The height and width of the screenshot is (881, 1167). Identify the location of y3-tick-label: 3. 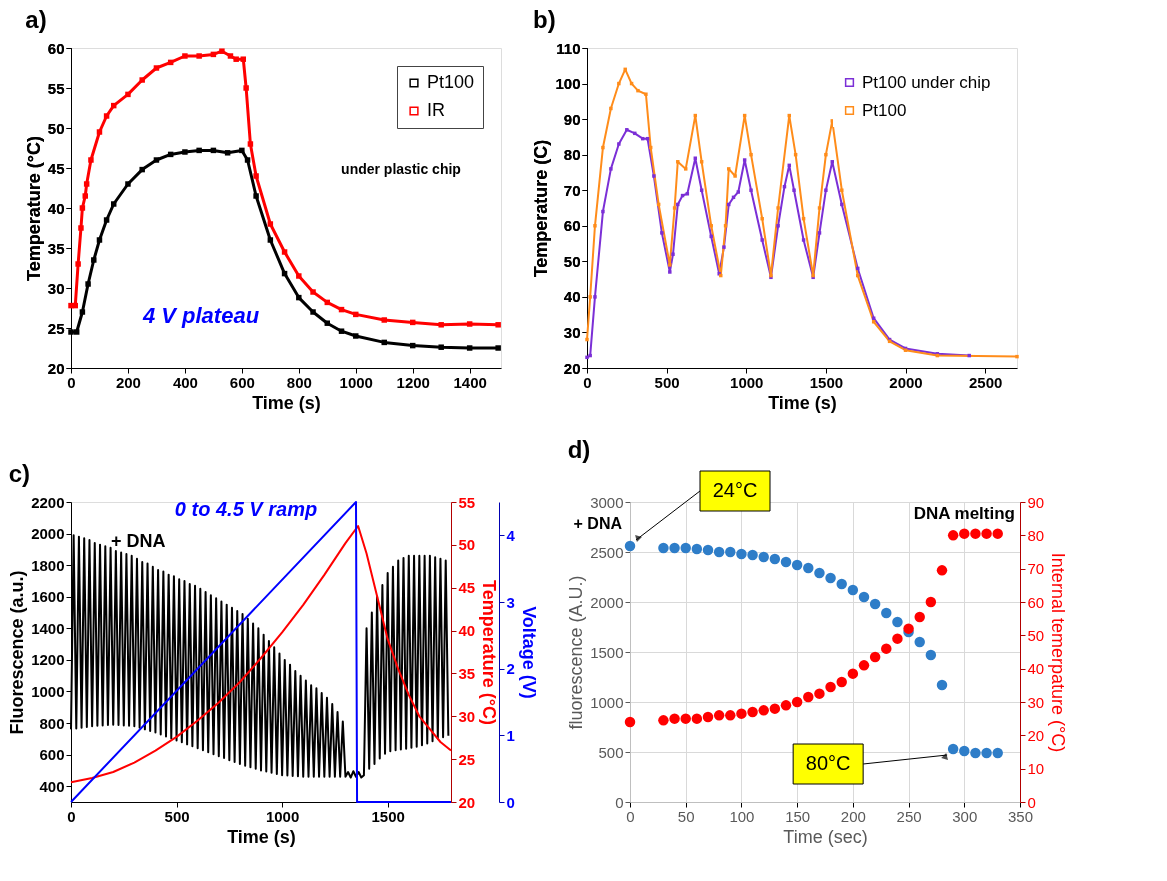
(510, 602).